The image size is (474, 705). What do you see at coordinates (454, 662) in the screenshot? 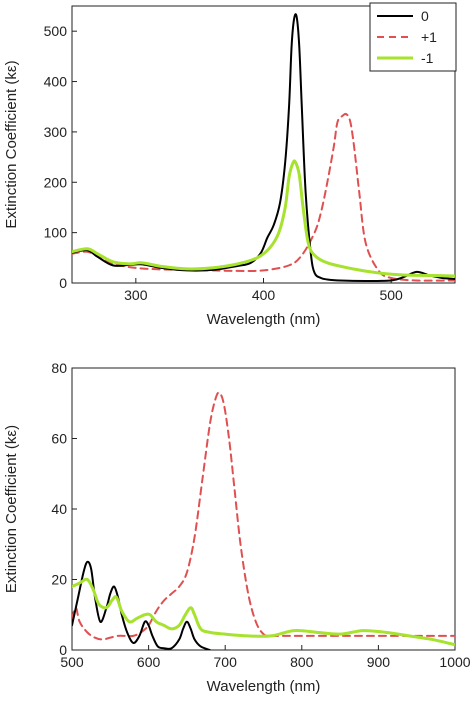
I see `x-tick-label: 1000` at bounding box center [454, 662].